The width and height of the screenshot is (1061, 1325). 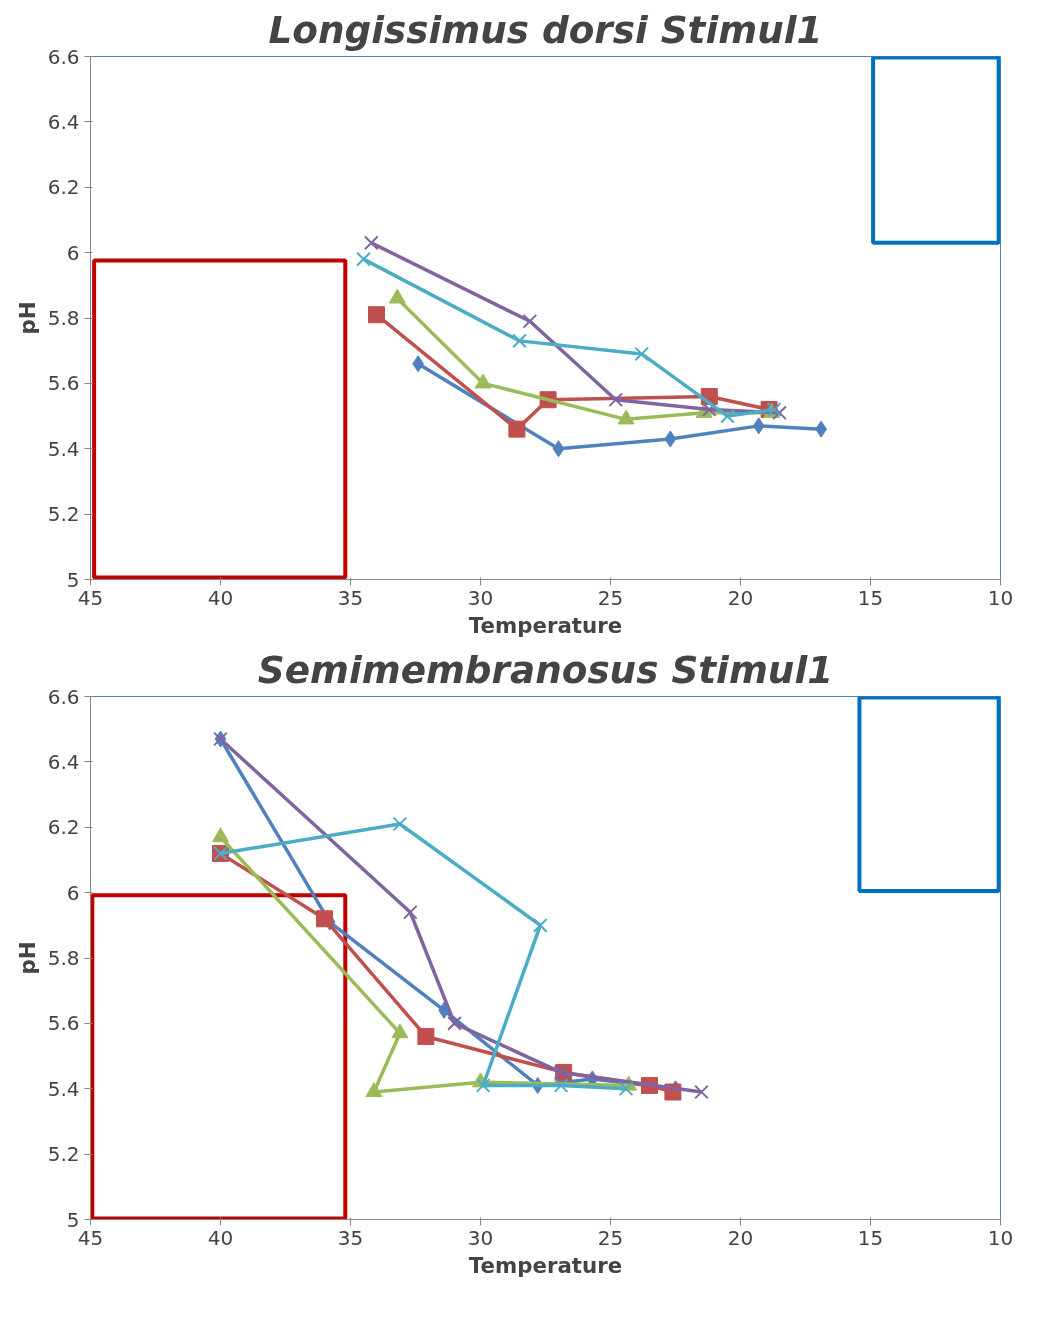 I want to click on chart-title: Semimembranosus Stimul1, so click(x=545, y=669).